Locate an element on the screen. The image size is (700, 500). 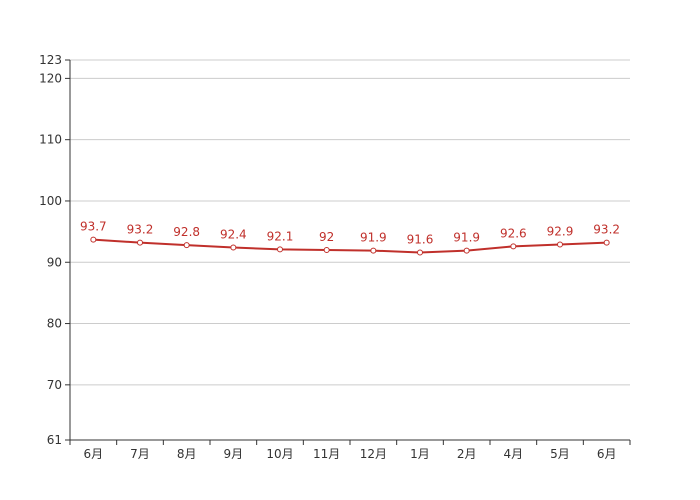
x-tick-label: 8月 is located at coordinates (187, 454).